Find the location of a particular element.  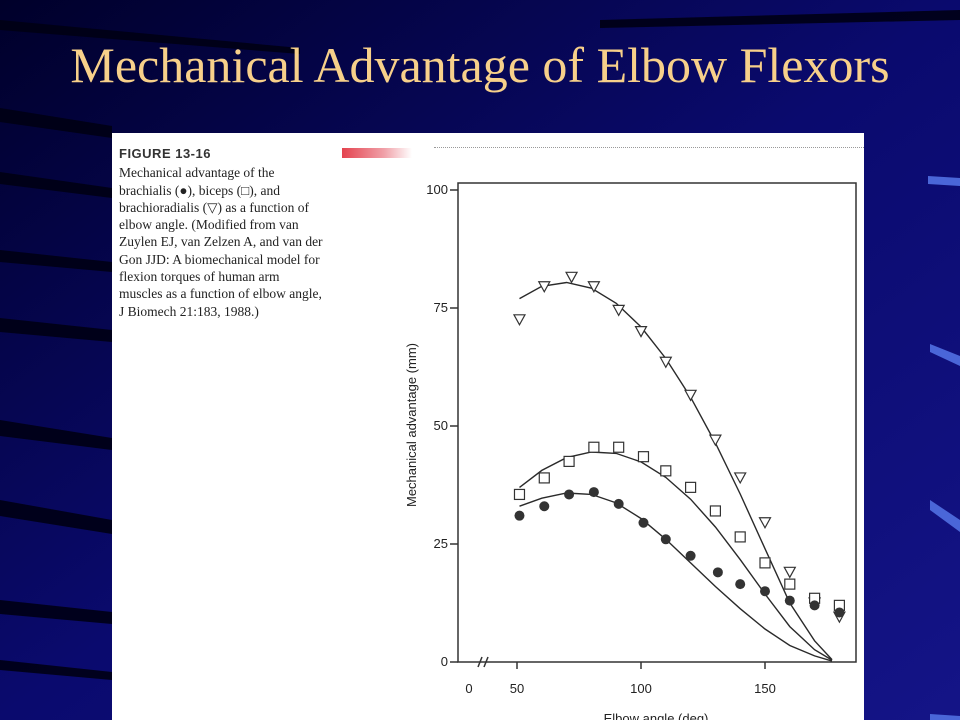

y-tick-label: 50 is located at coordinates (441, 425).